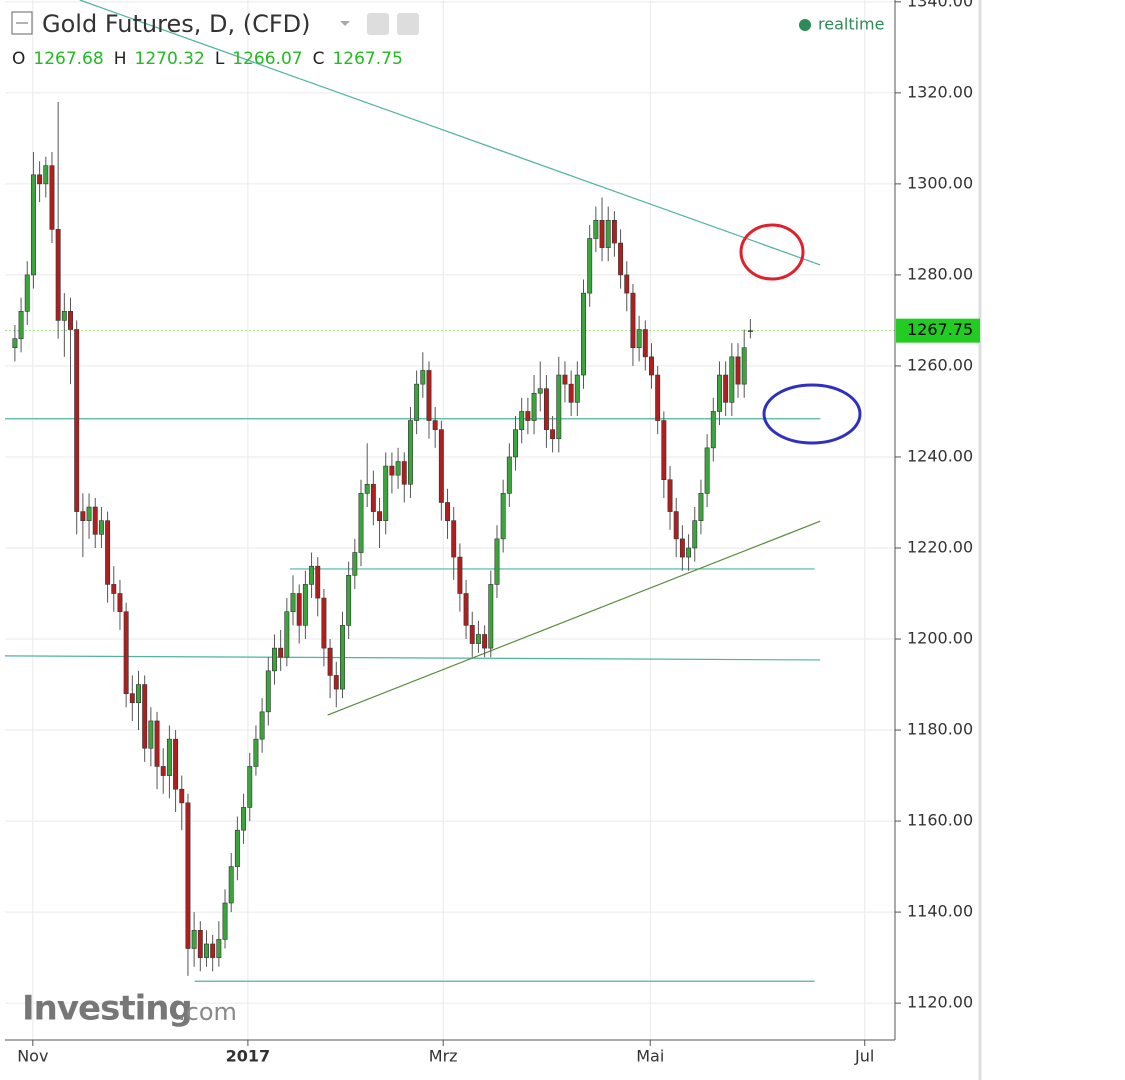  What do you see at coordinates (412, 658) in the screenshot?
I see `trend-line` at bounding box center [412, 658].